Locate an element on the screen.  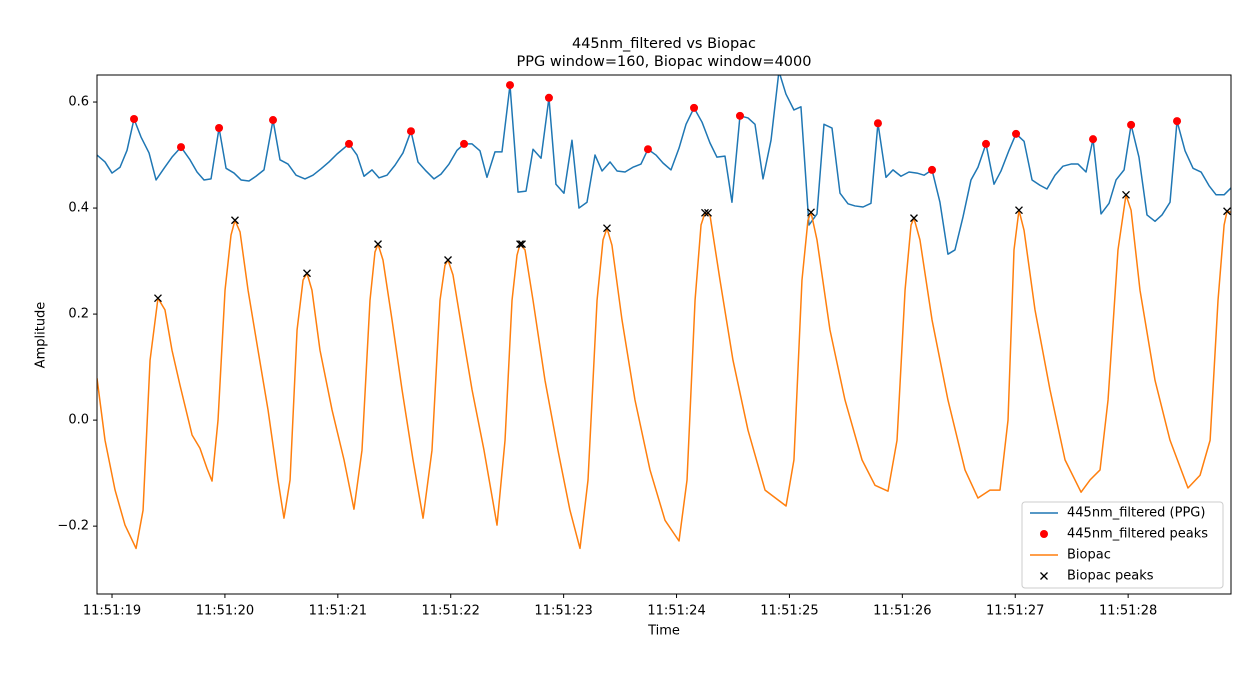
x-tick-label: 11:51:19 is located at coordinates (112, 611).